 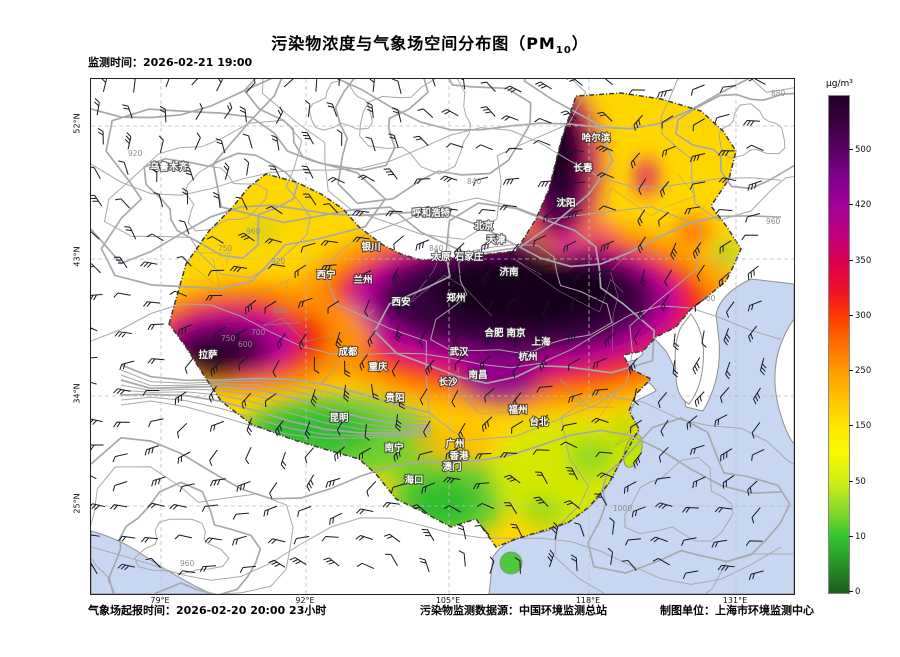 I want to click on colorbar-tick-label: 300, so click(x=860, y=316).